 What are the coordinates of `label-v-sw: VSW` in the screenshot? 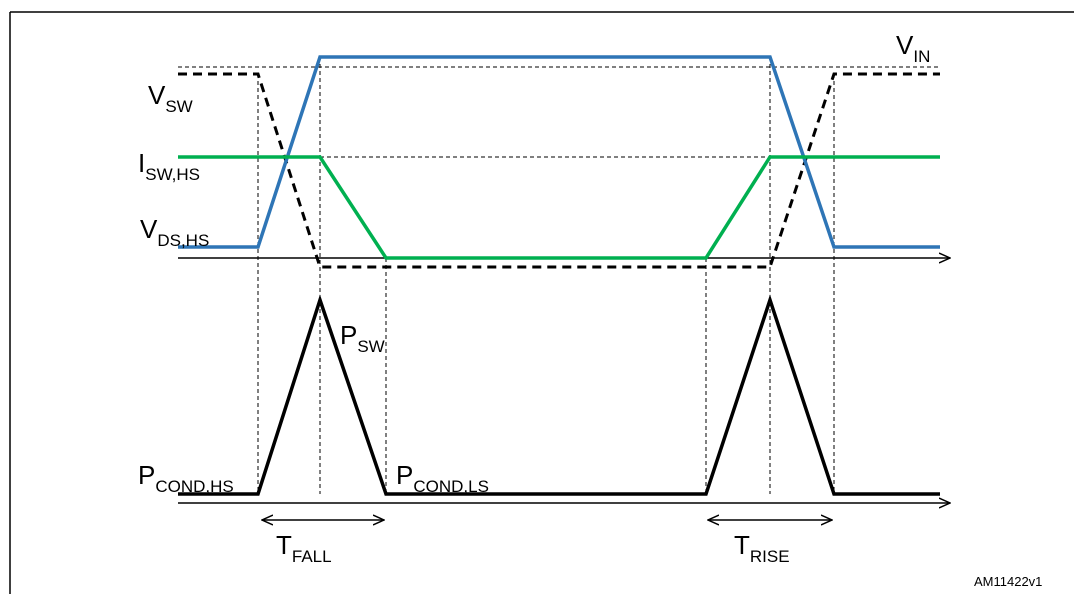 It's located at (170, 98).